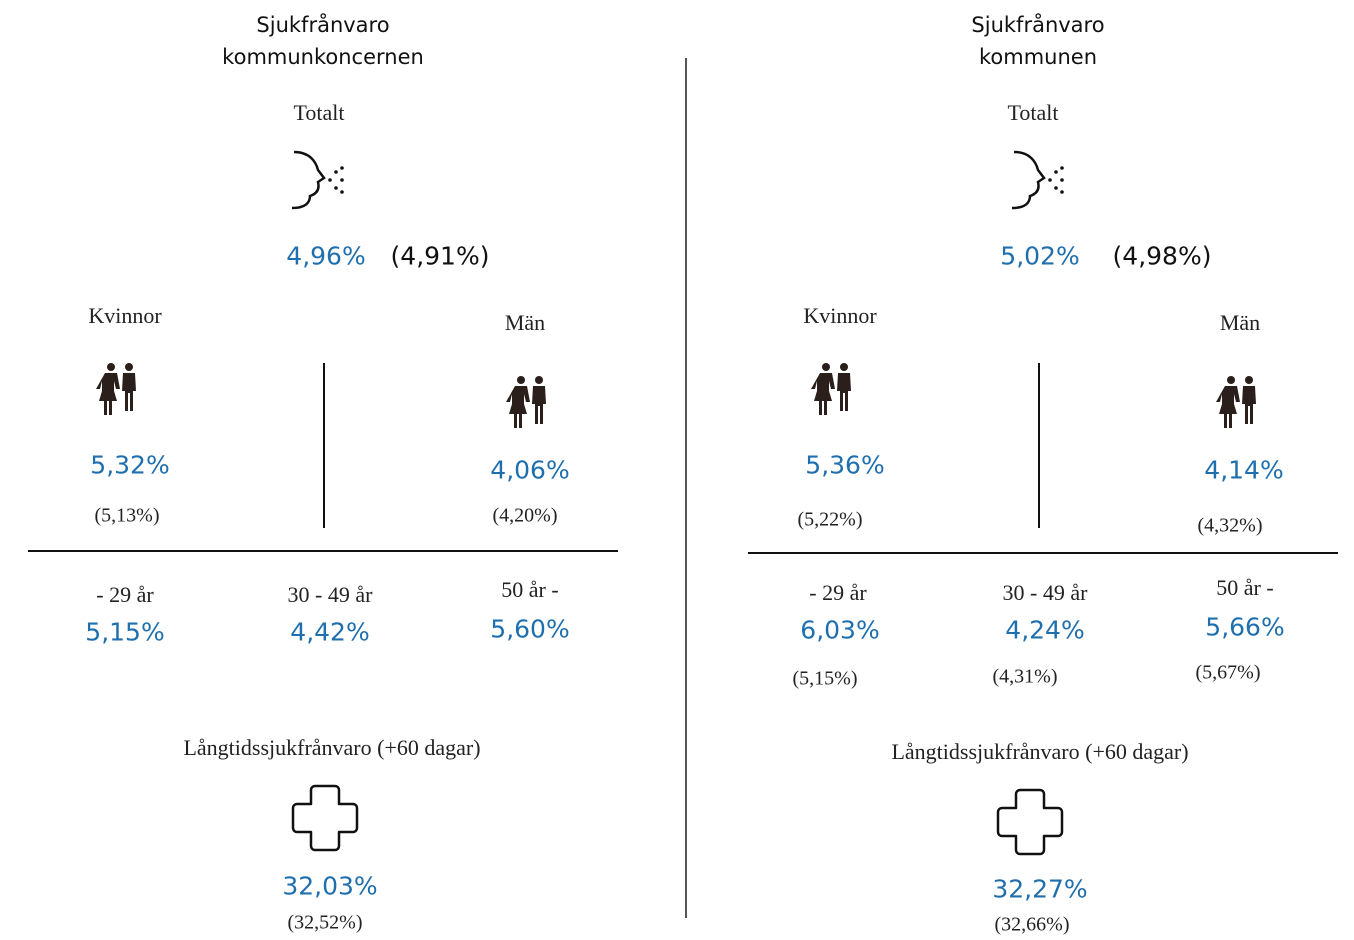  Describe the element at coordinates (1040, 889) in the screenshot. I see `long-term-value: 32,27%` at that location.